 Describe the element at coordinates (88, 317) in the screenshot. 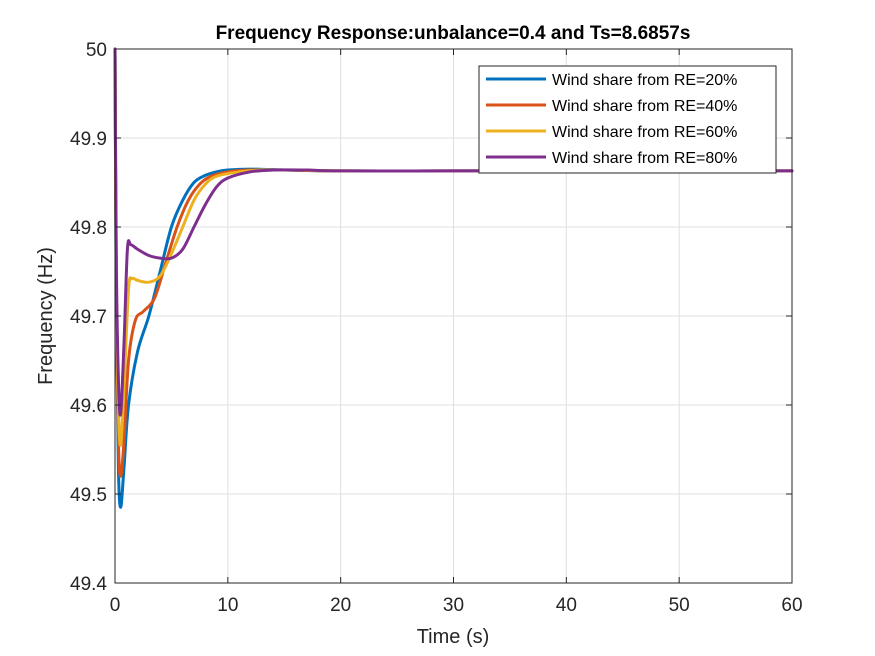

I see `y-tick-label: 49.7` at that location.